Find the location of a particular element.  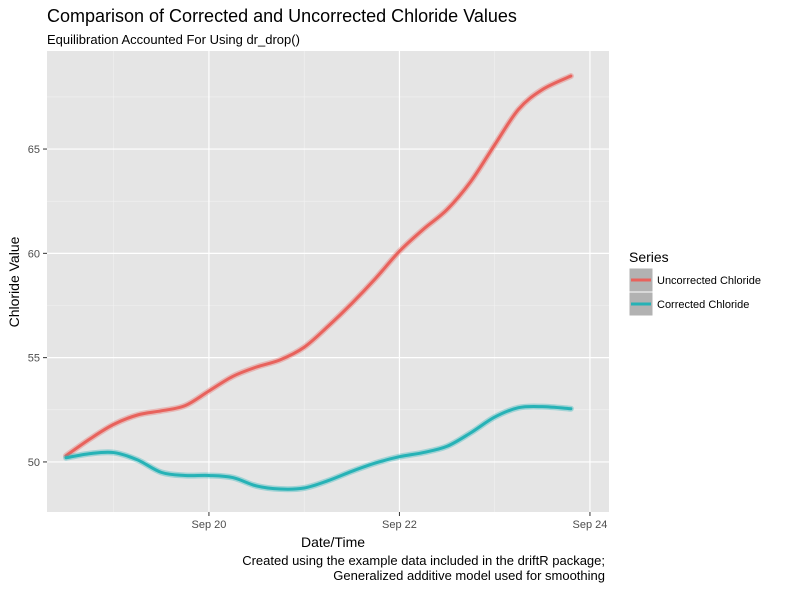

series-line is located at coordinates (318, 447).